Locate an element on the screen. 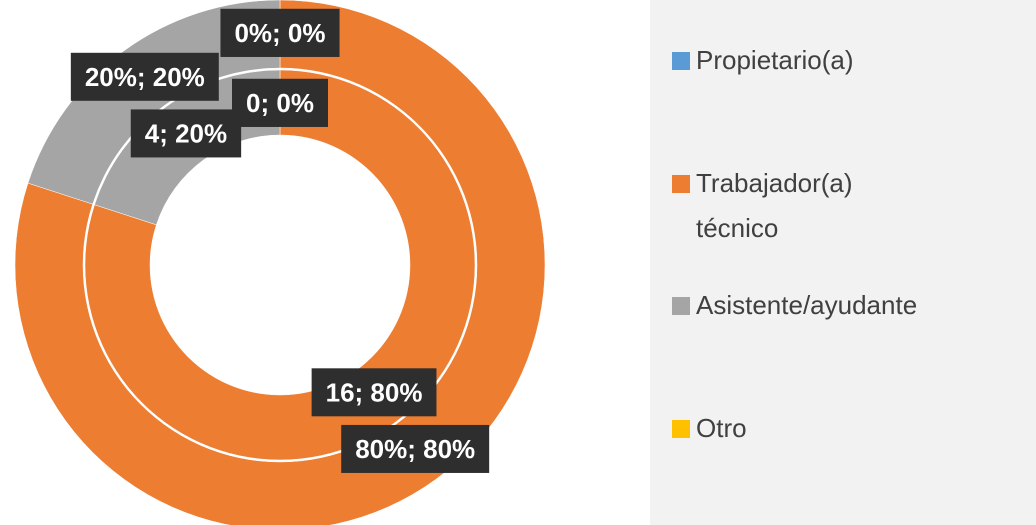 This screenshot has width=1036, height=525. legend-item: Asistente/ayudante is located at coordinates (795, 305).